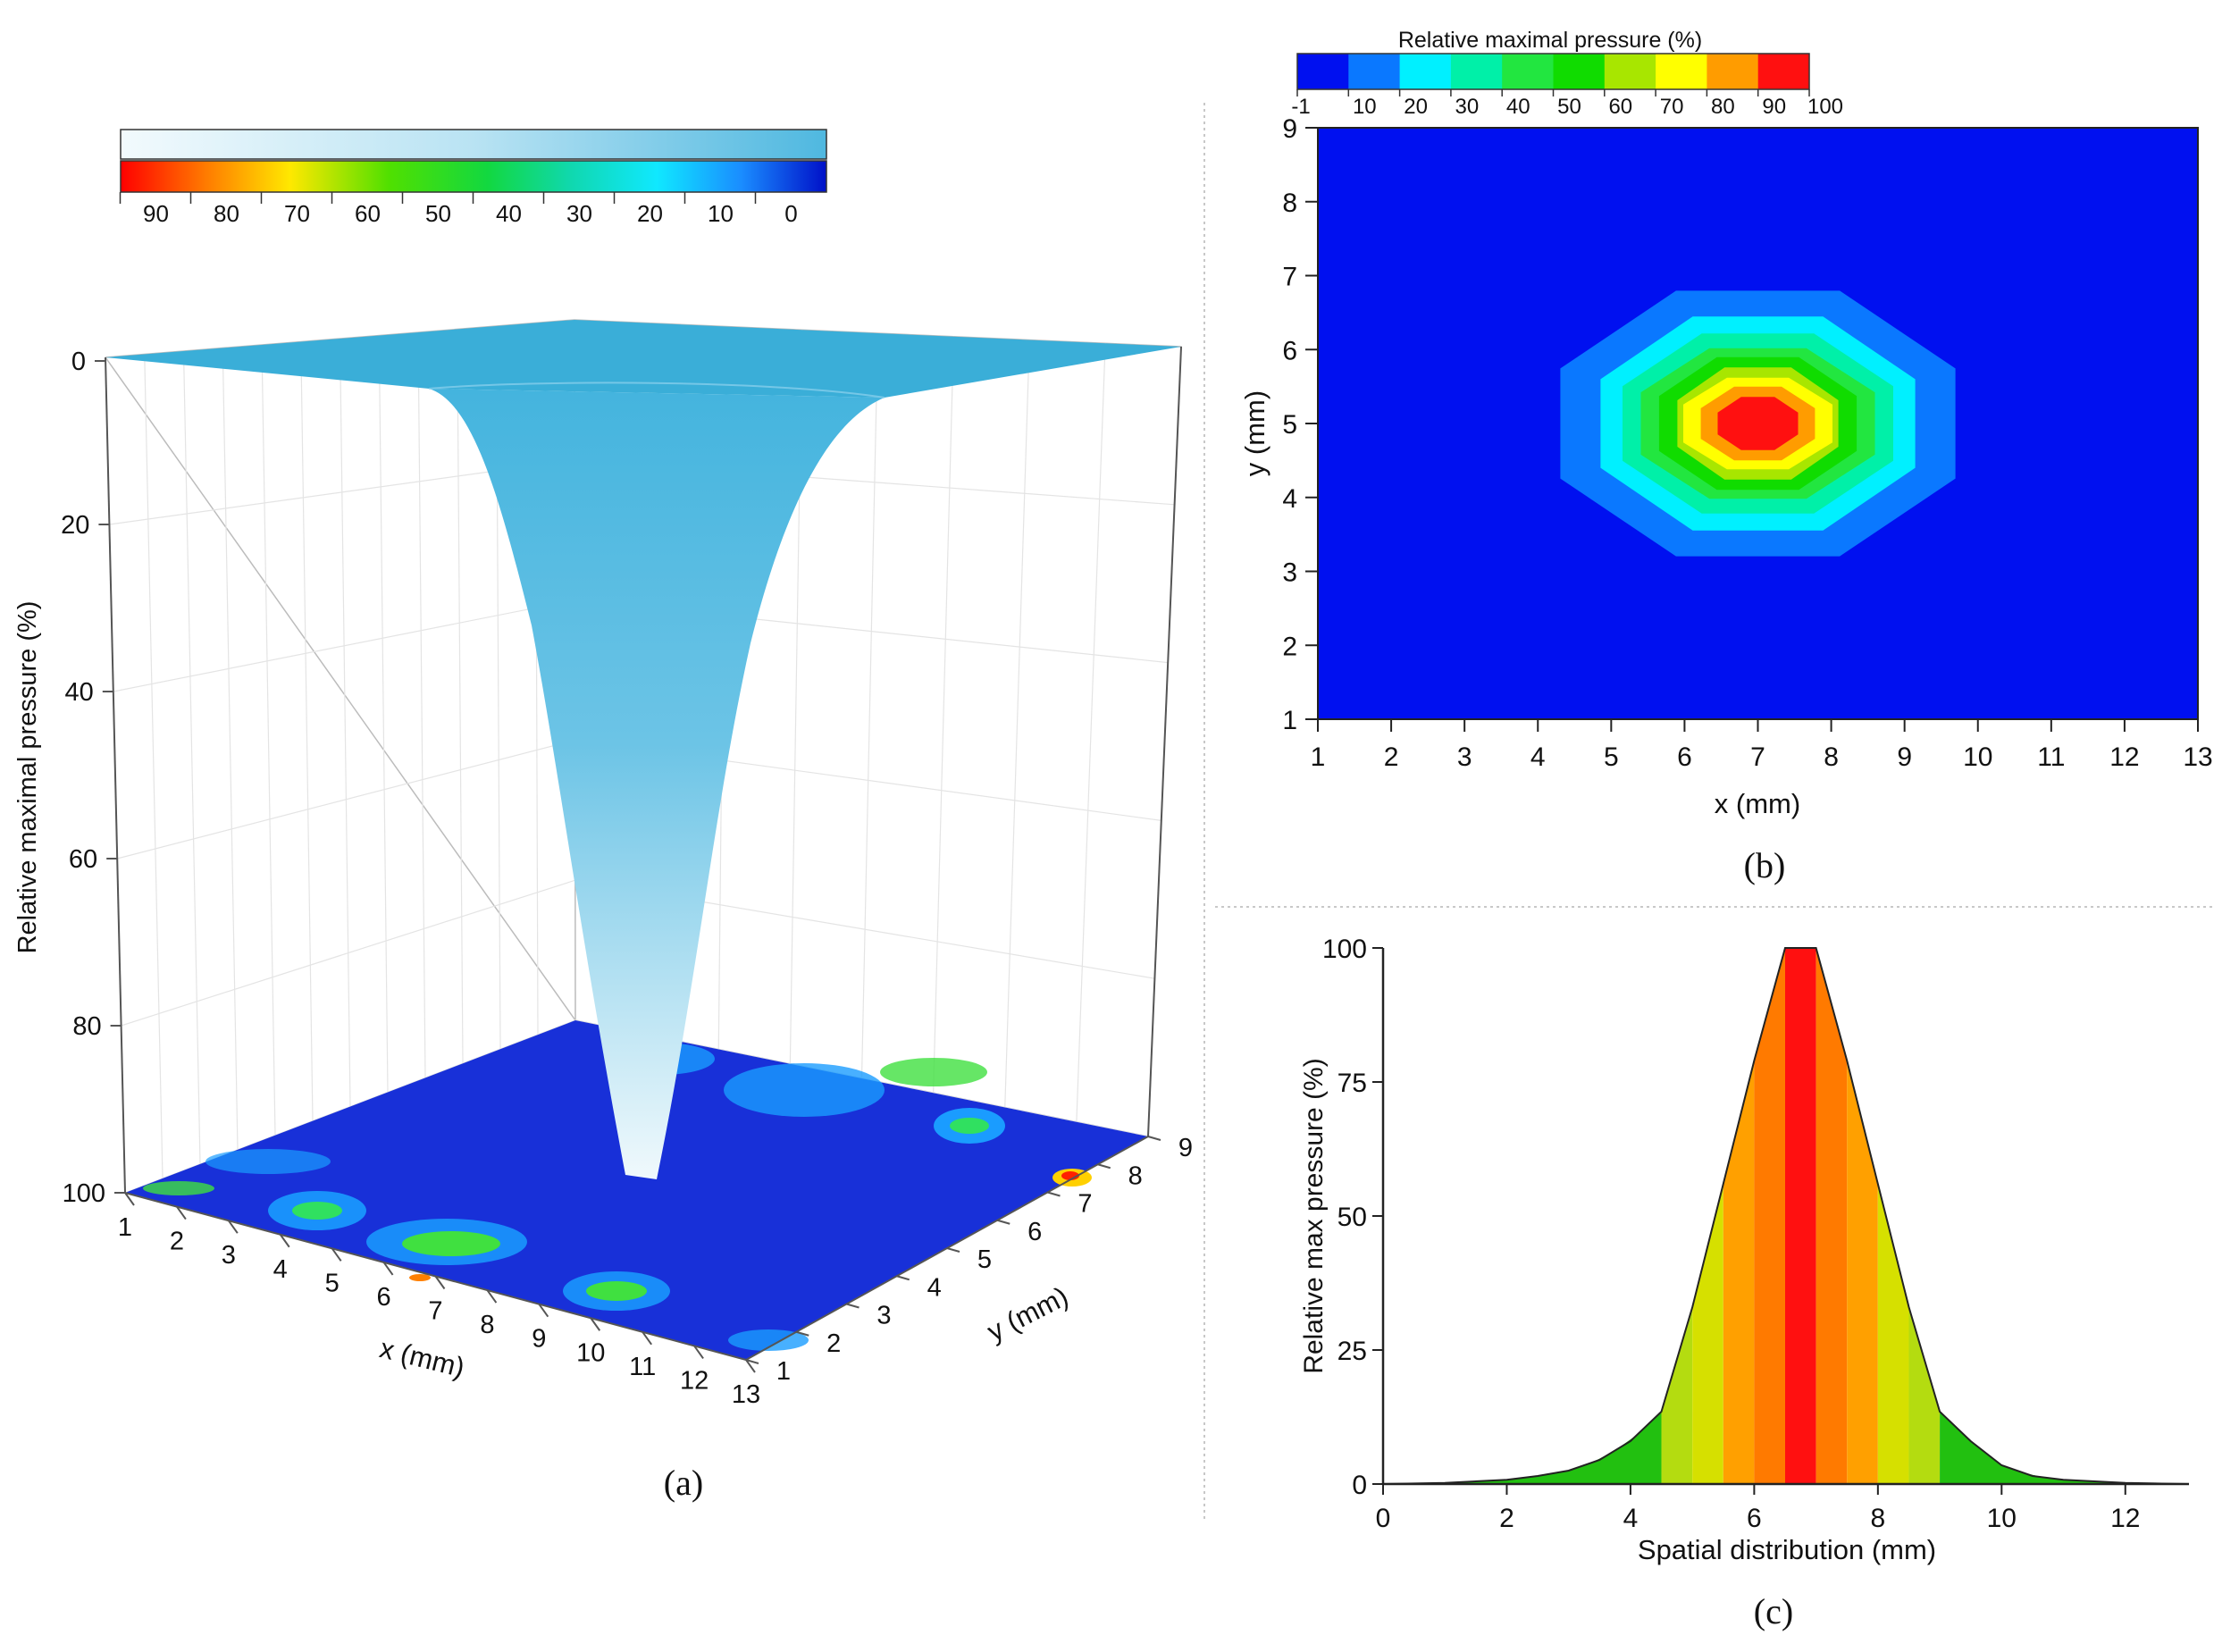 Image resolution: width=2239 pixels, height=1652 pixels. What do you see at coordinates (2124, 757) in the screenshot?
I see `panel-b-x-tick-label: 12` at bounding box center [2124, 757].